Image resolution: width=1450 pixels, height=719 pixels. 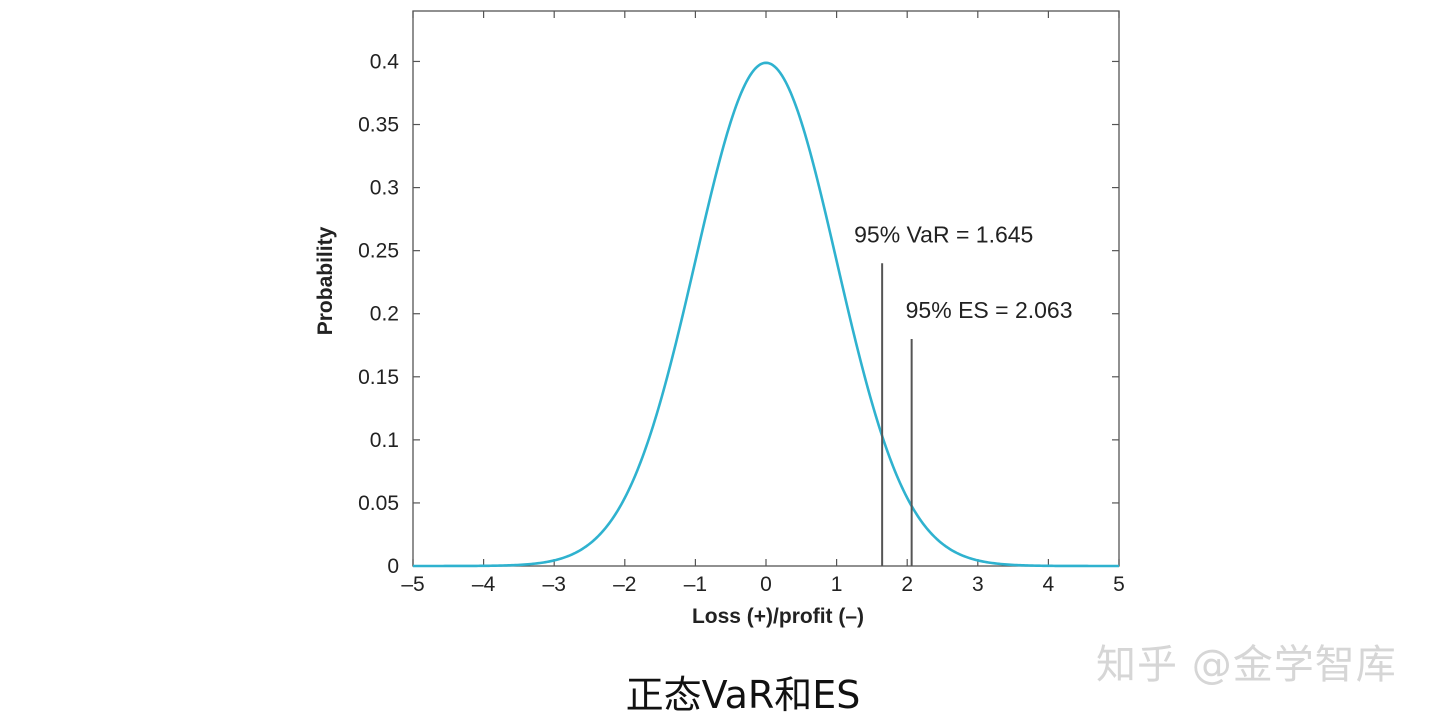 I want to click on x-tick-label: 4, so click(x=1049, y=584).